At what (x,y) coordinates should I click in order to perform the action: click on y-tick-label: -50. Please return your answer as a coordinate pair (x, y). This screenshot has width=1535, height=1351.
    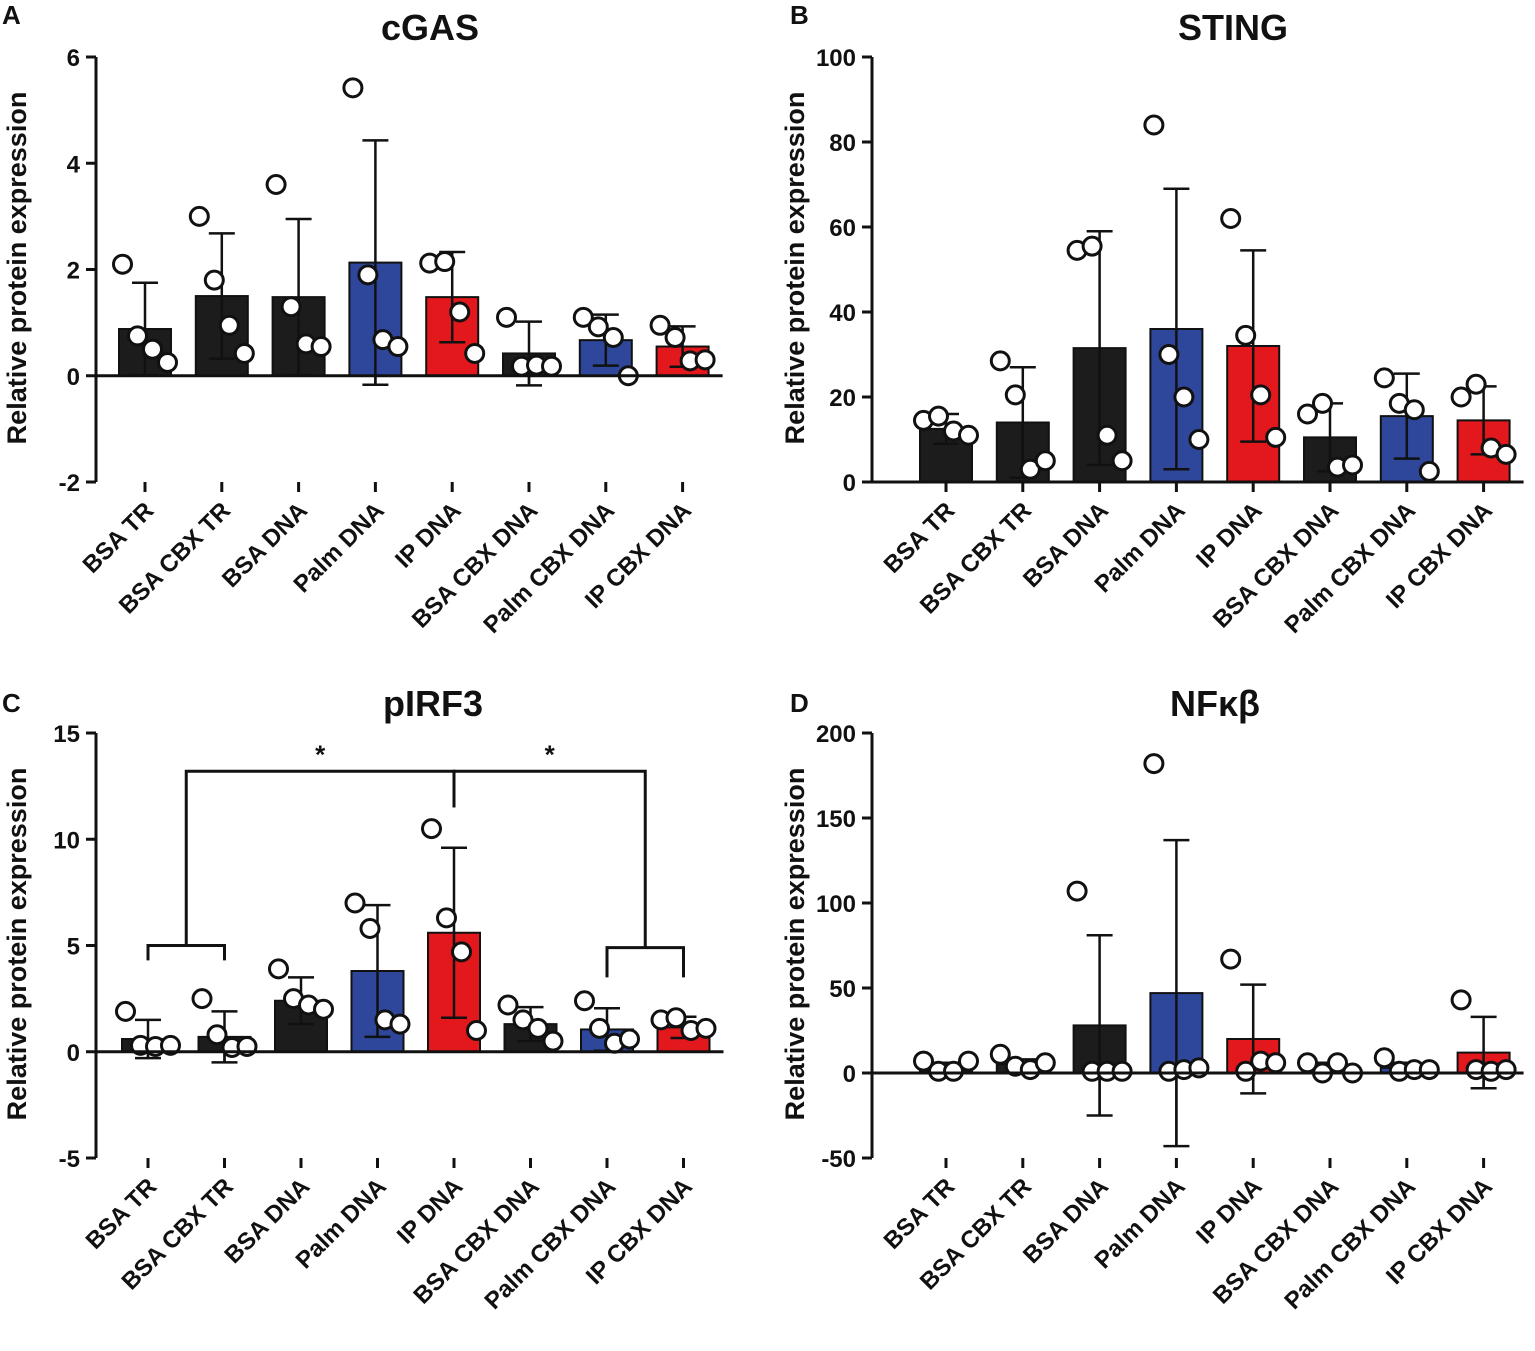
    Looking at the image, I should click on (838, 1159).